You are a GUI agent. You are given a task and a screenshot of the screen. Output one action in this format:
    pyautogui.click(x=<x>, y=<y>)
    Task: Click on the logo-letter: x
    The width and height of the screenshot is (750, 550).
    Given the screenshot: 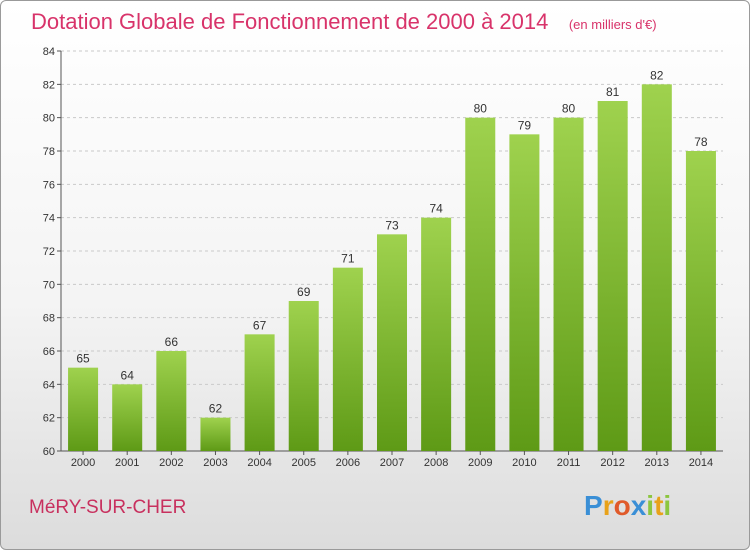 What is the action you would take?
    pyautogui.click(x=638, y=505)
    